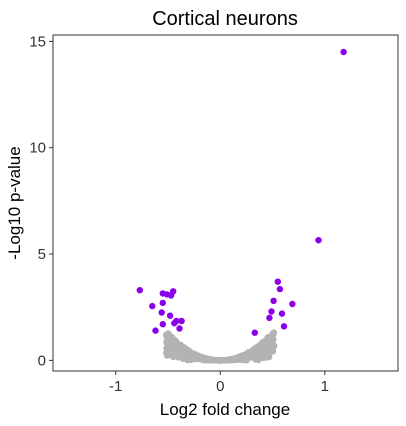 The height and width of the screenshot is (426, 406). What do you see at coordinates (14, 202) in the screenshot?
I see `y-axis-label: -Log10 p-value` at bounding box center [14, 202].